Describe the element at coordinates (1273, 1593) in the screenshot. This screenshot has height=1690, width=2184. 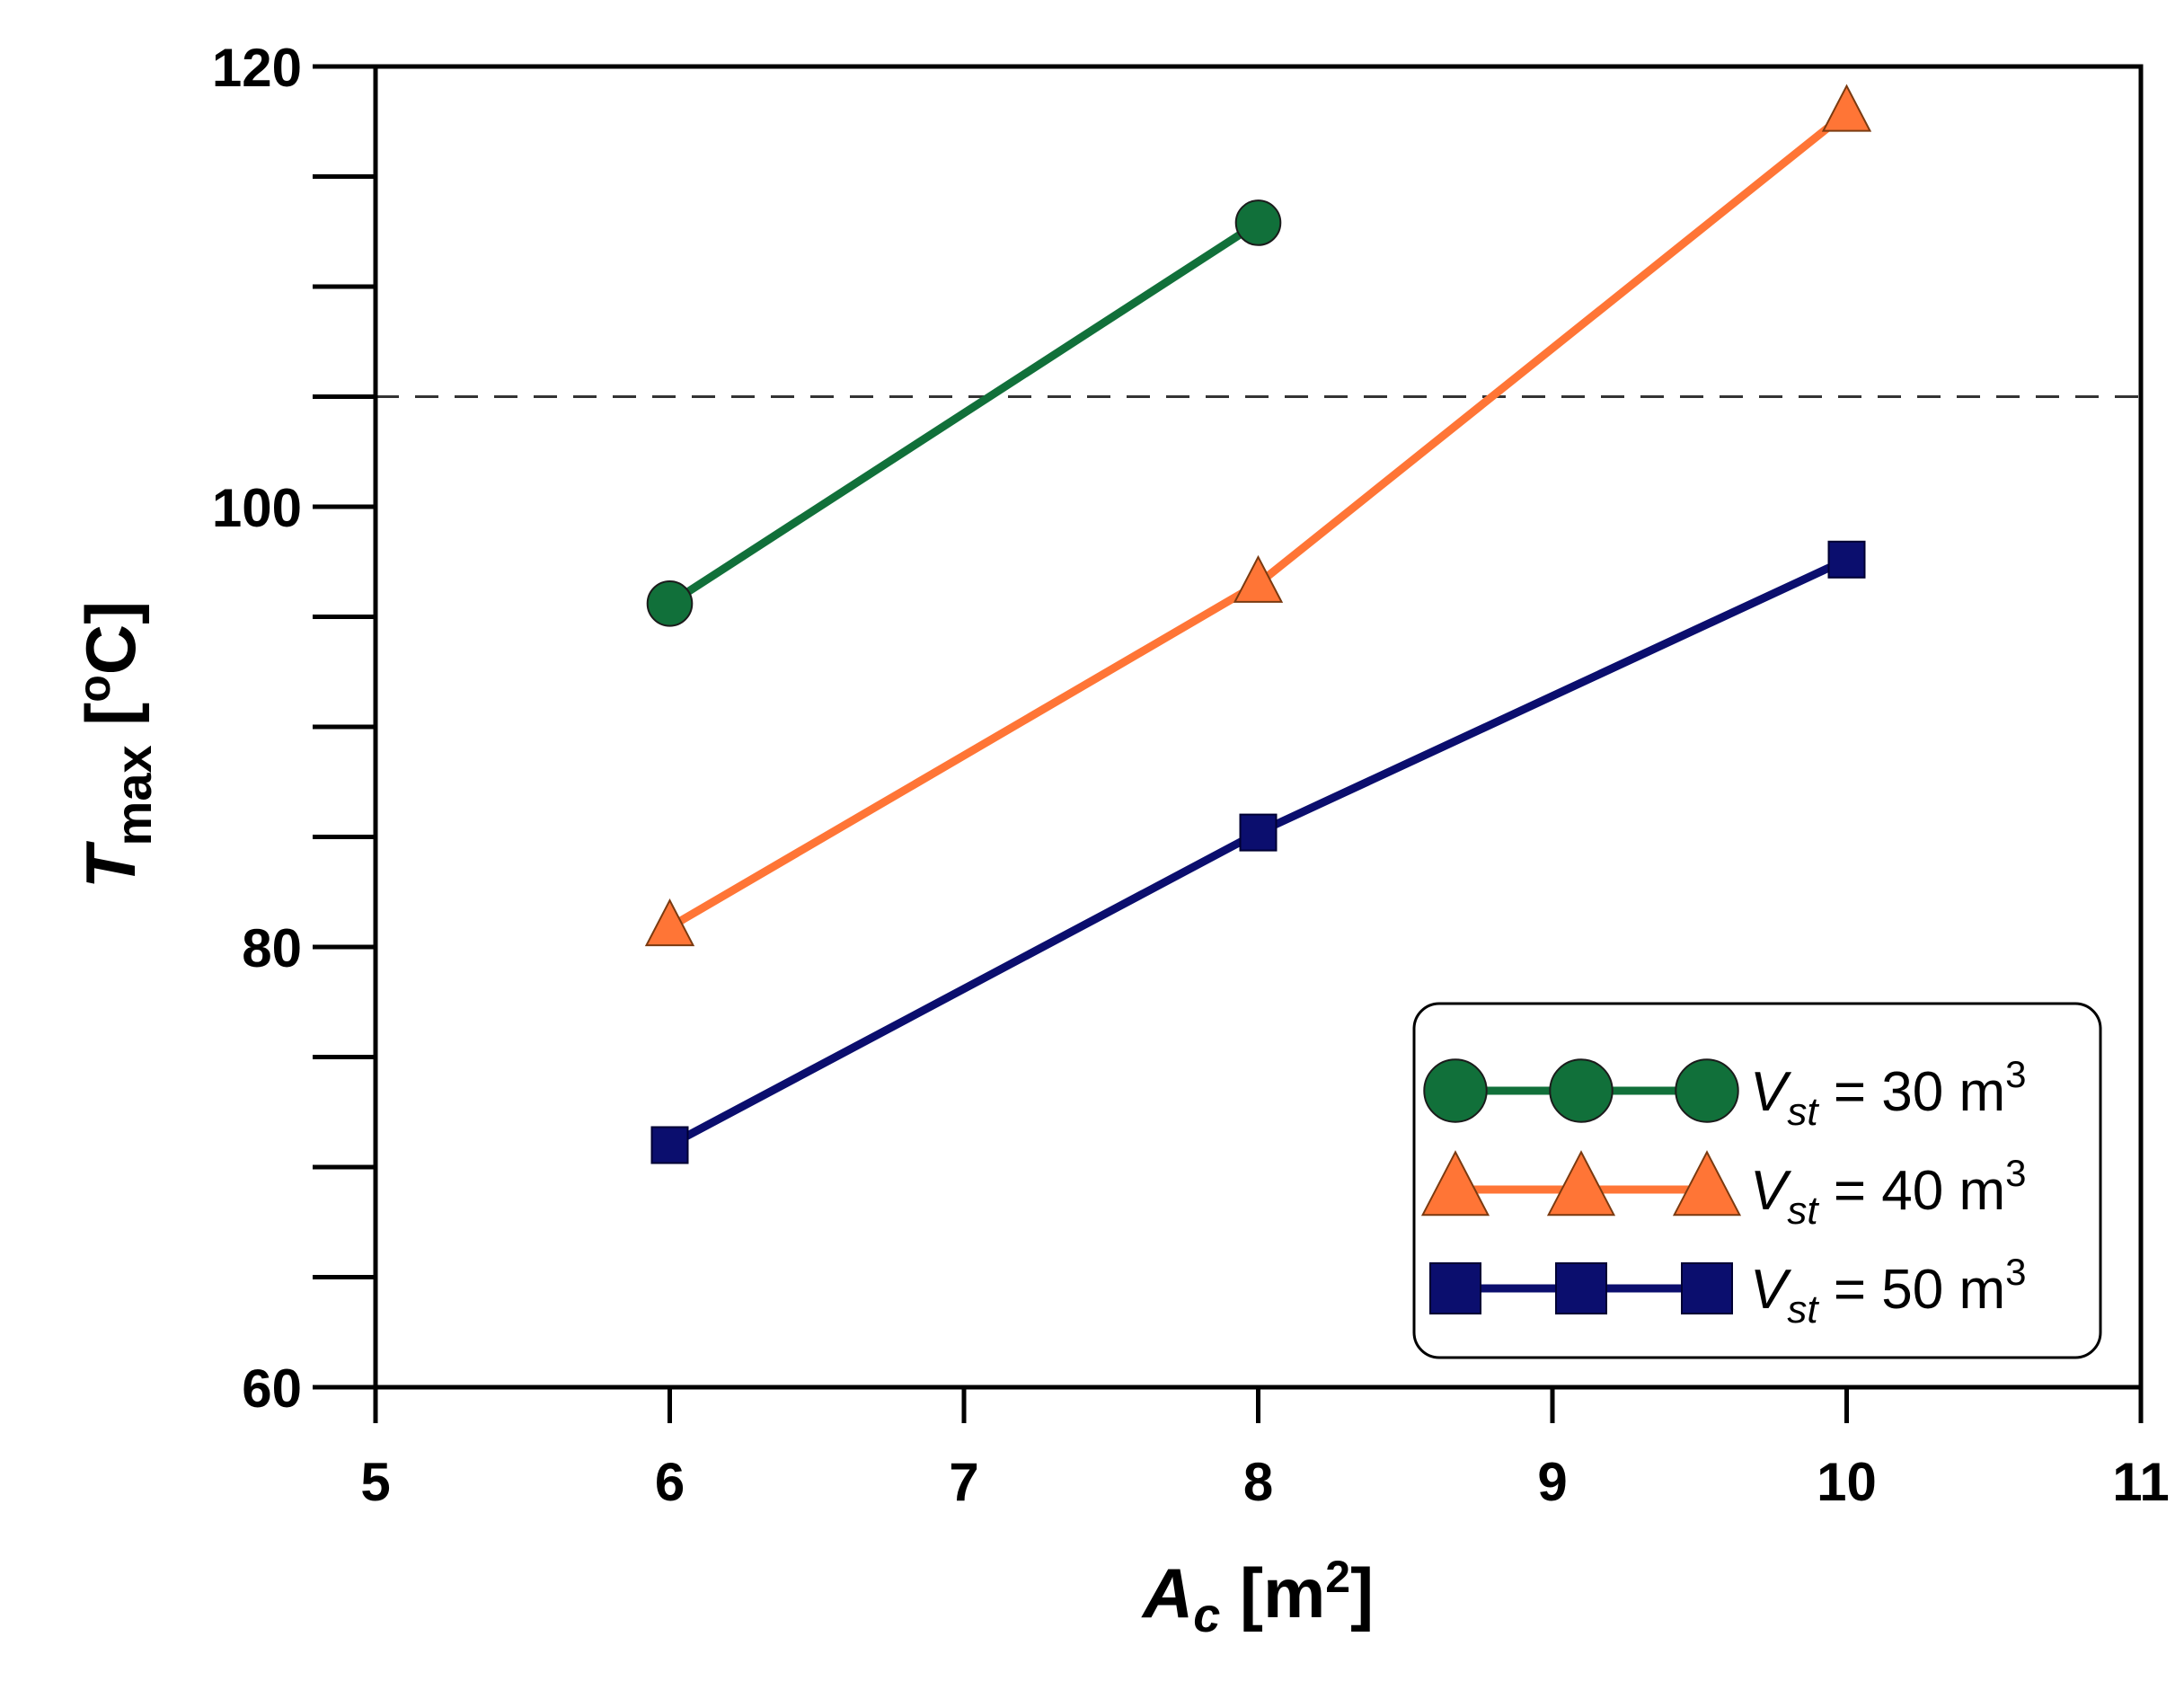
I see `x-axis-title-unit: [m` at that location.